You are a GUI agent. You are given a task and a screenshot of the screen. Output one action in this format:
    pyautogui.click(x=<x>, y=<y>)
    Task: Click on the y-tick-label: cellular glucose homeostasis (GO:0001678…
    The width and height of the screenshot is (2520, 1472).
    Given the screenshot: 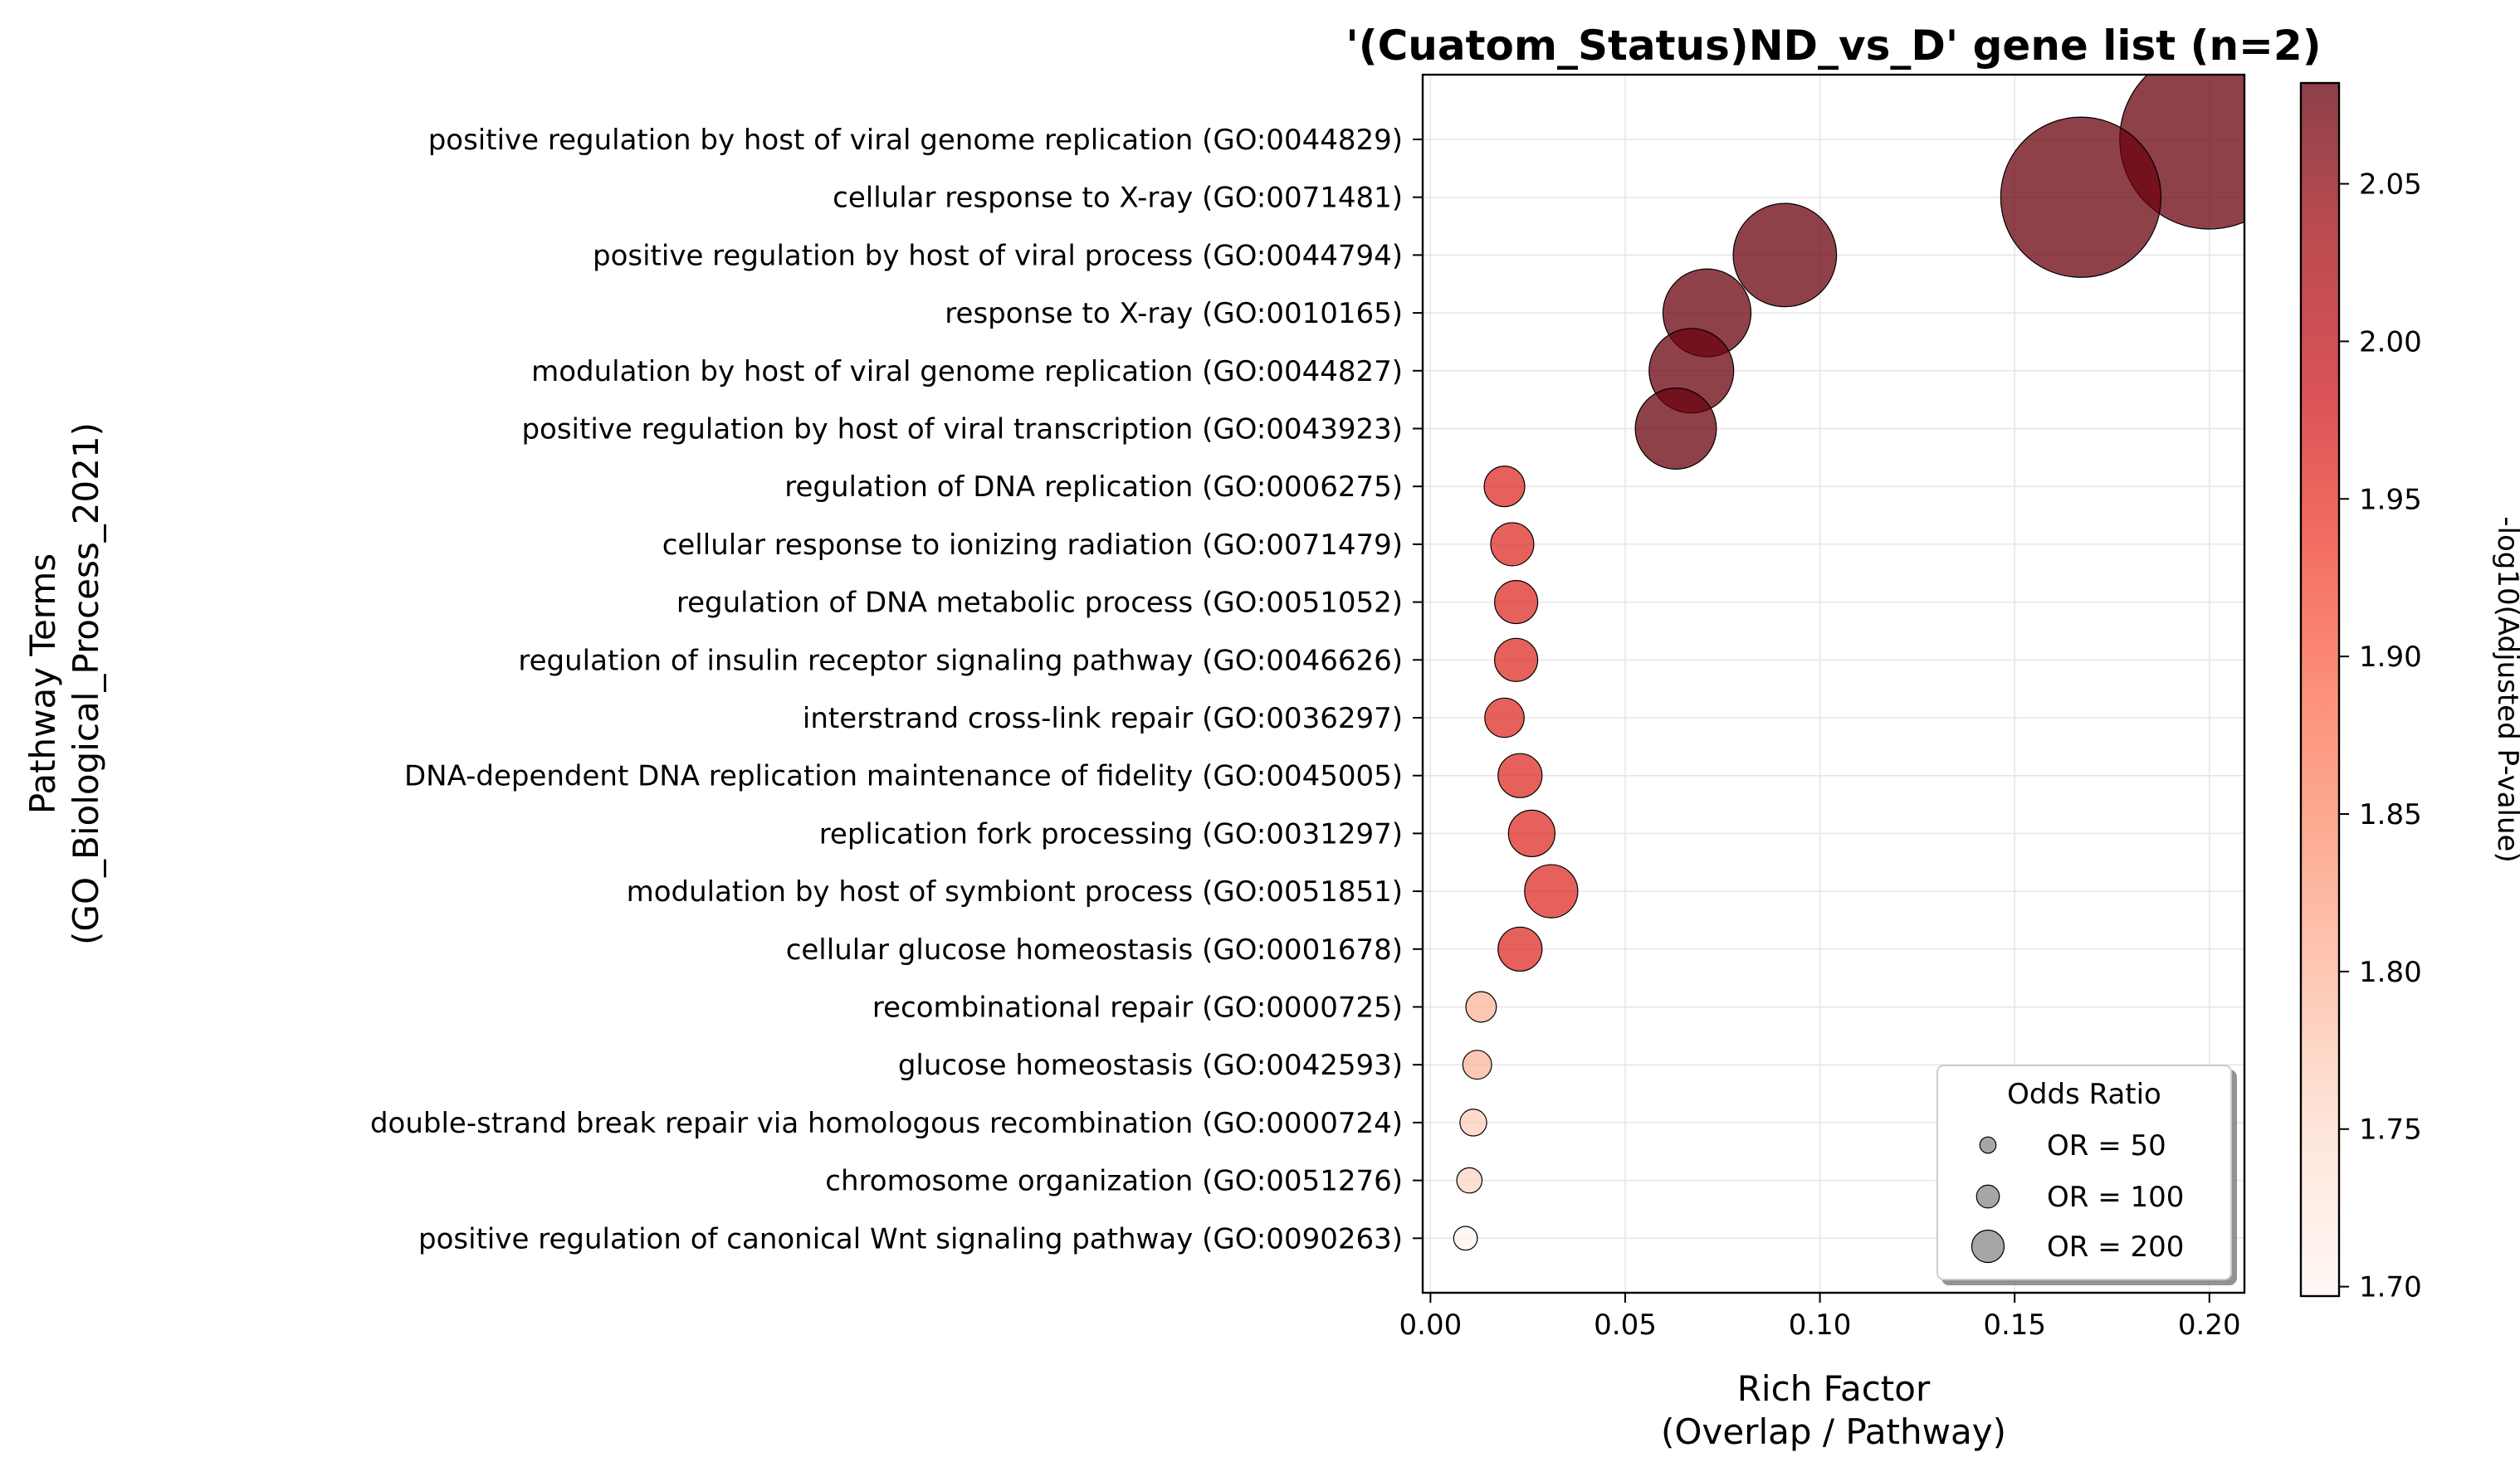 What is the action you would take?
    pyautogui.click(x=1094, y=950)
    